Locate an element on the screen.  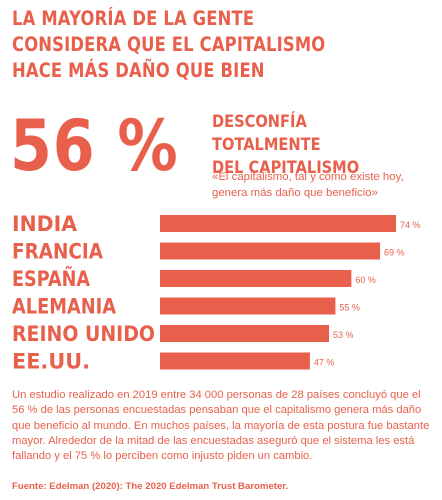
bar-alemania is located at coordinates (248, 306).